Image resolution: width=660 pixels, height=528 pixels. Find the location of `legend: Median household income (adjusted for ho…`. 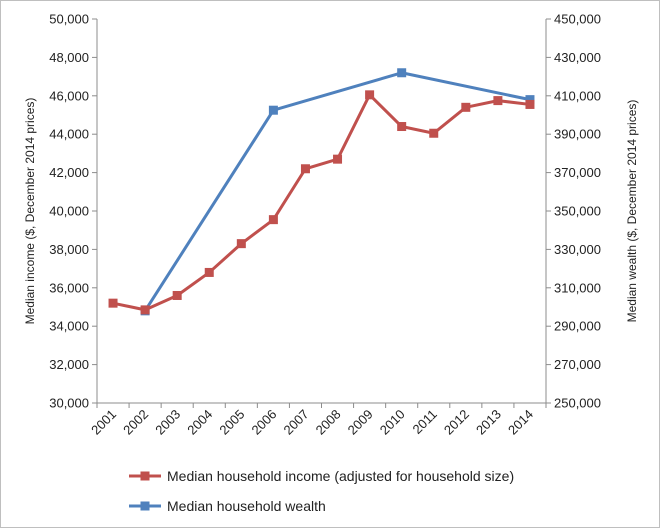

legend: Median household income (adjusted for ho… is located at coordinates (321, 491).